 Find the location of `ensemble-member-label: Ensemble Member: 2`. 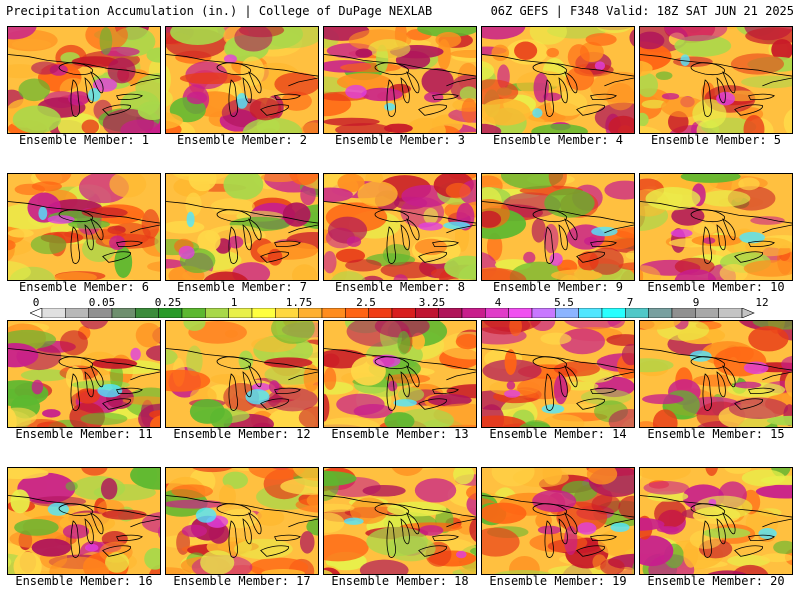

ensemble-member-label: Ensemble Member: 2 is located at coordinates (242, 140).